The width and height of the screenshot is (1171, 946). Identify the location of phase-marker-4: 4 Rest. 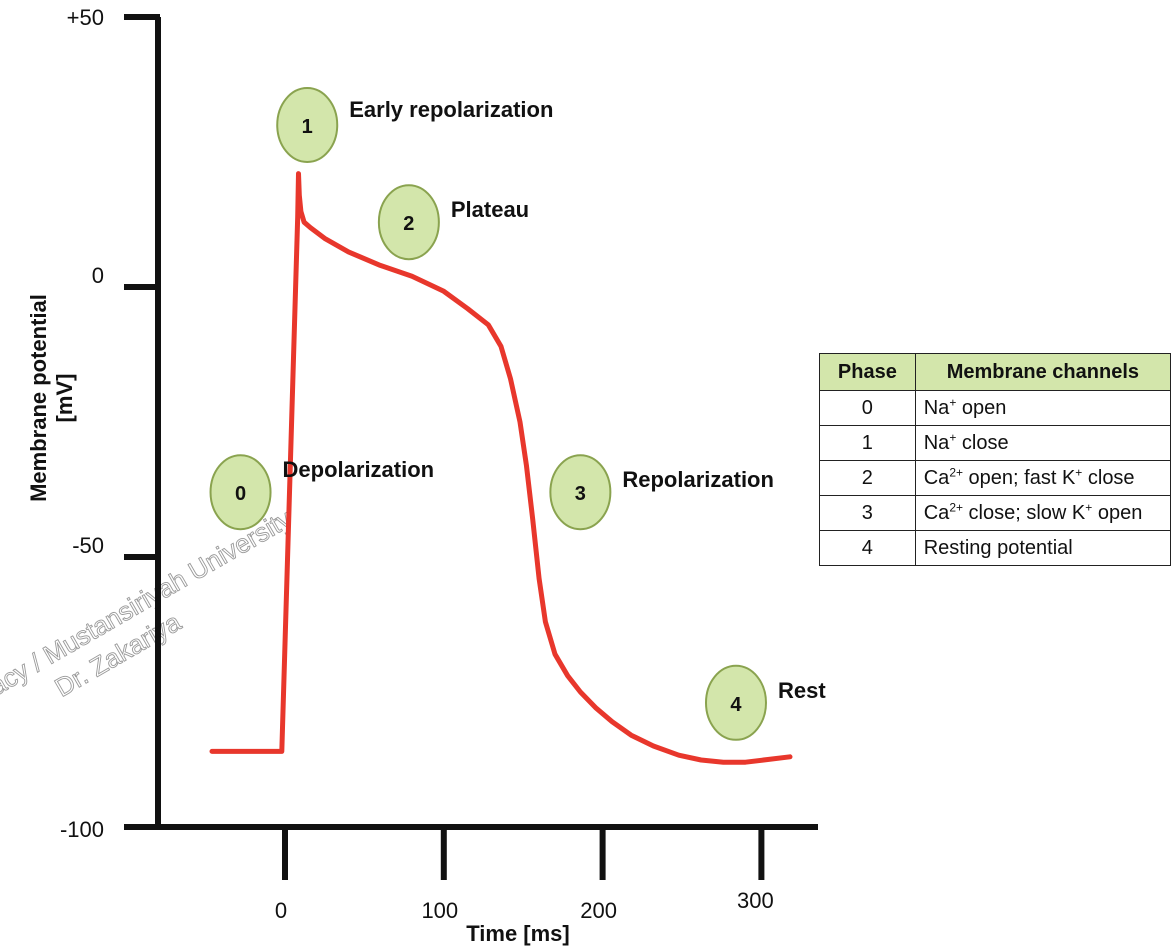
(765, 702).